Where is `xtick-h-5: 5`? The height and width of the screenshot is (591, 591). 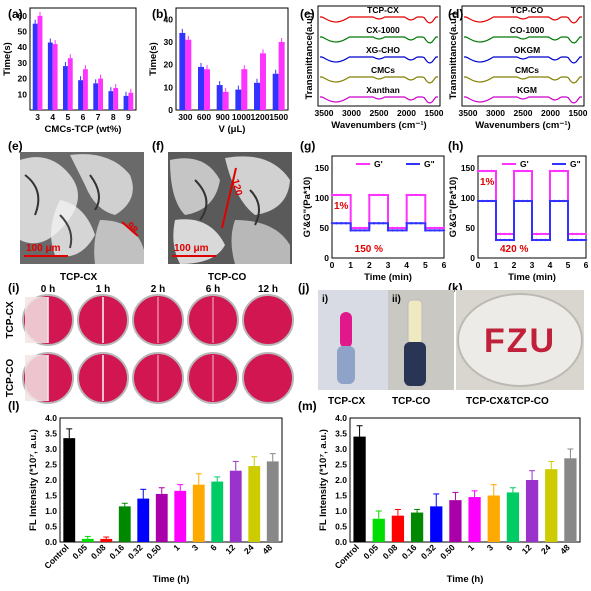
xtick-h-5: 5 is located at coordinates (568, 265).